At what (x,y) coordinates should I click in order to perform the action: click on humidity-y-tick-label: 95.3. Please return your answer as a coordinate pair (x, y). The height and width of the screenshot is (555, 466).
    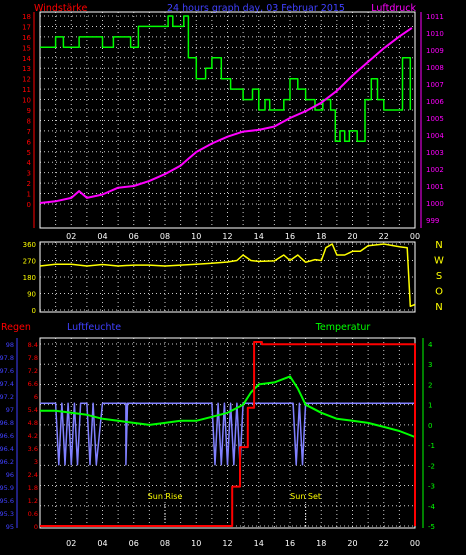
    Looking at the image, I should click on (7, 514).